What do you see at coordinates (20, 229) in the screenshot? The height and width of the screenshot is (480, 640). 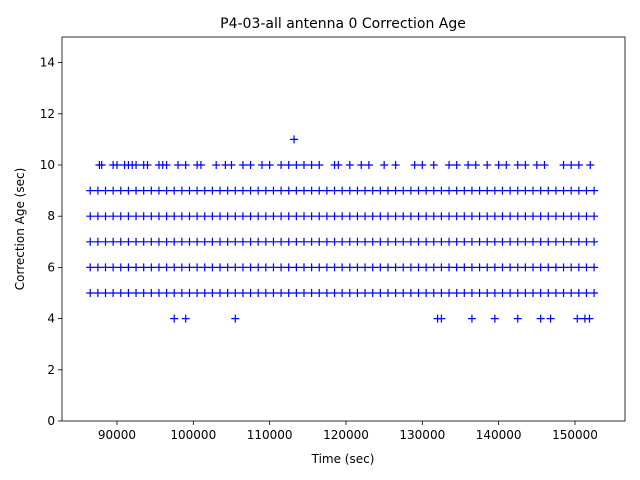 I see `y-axis-label: Correction Age (sec)` at bounding box center [20, 229].